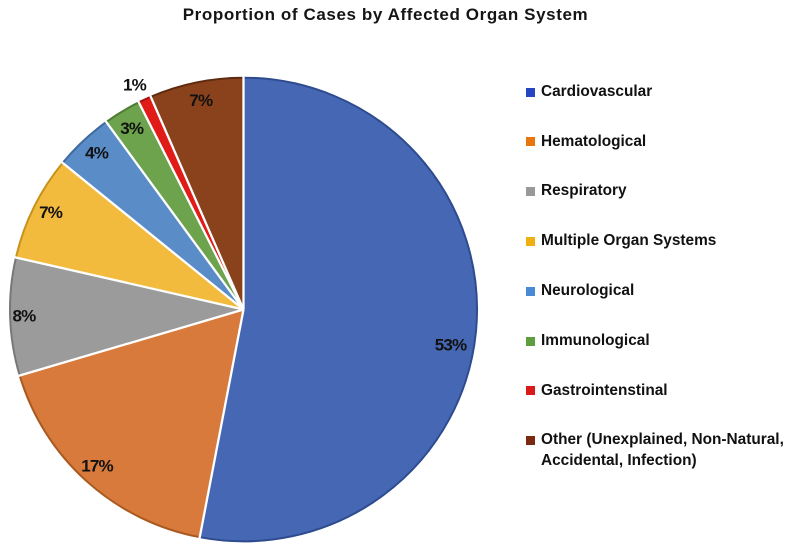  I want to click on svg-text: 8%, so click(25, 316).